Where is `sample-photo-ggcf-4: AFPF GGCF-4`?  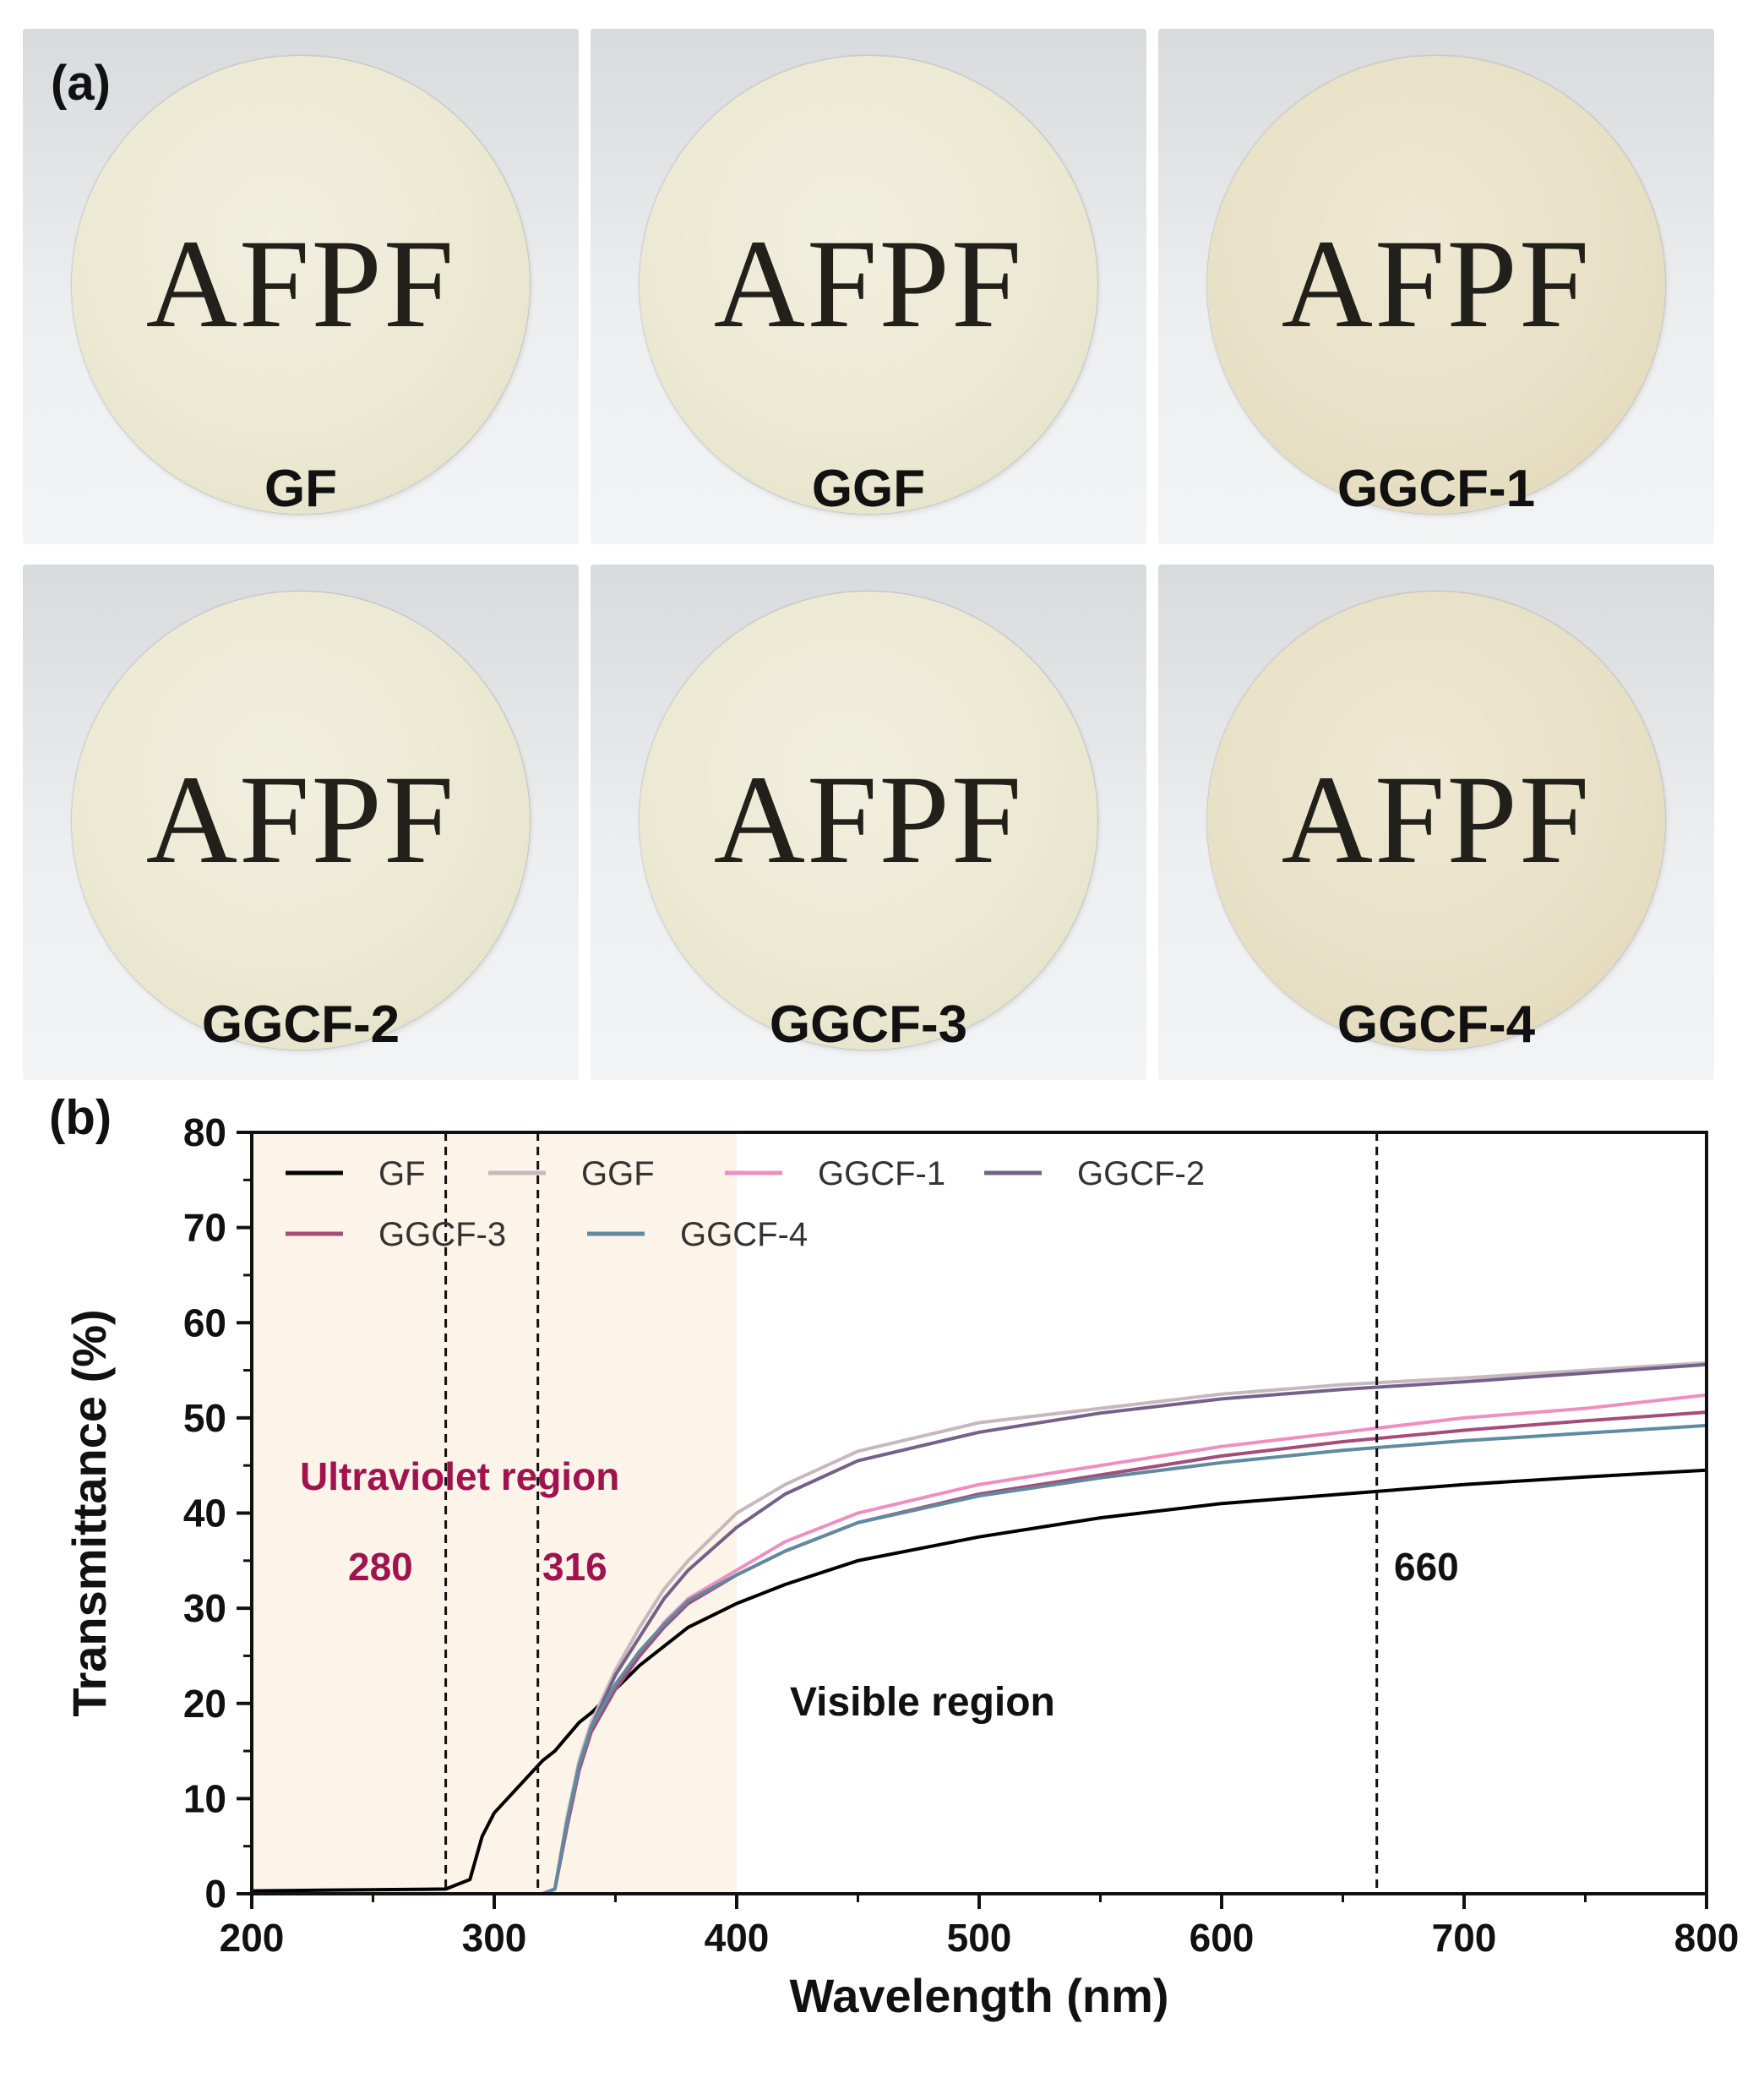
sample-photo-ggcf-4: AFPF GGCF-4 is located at coordinates (1436, 822).